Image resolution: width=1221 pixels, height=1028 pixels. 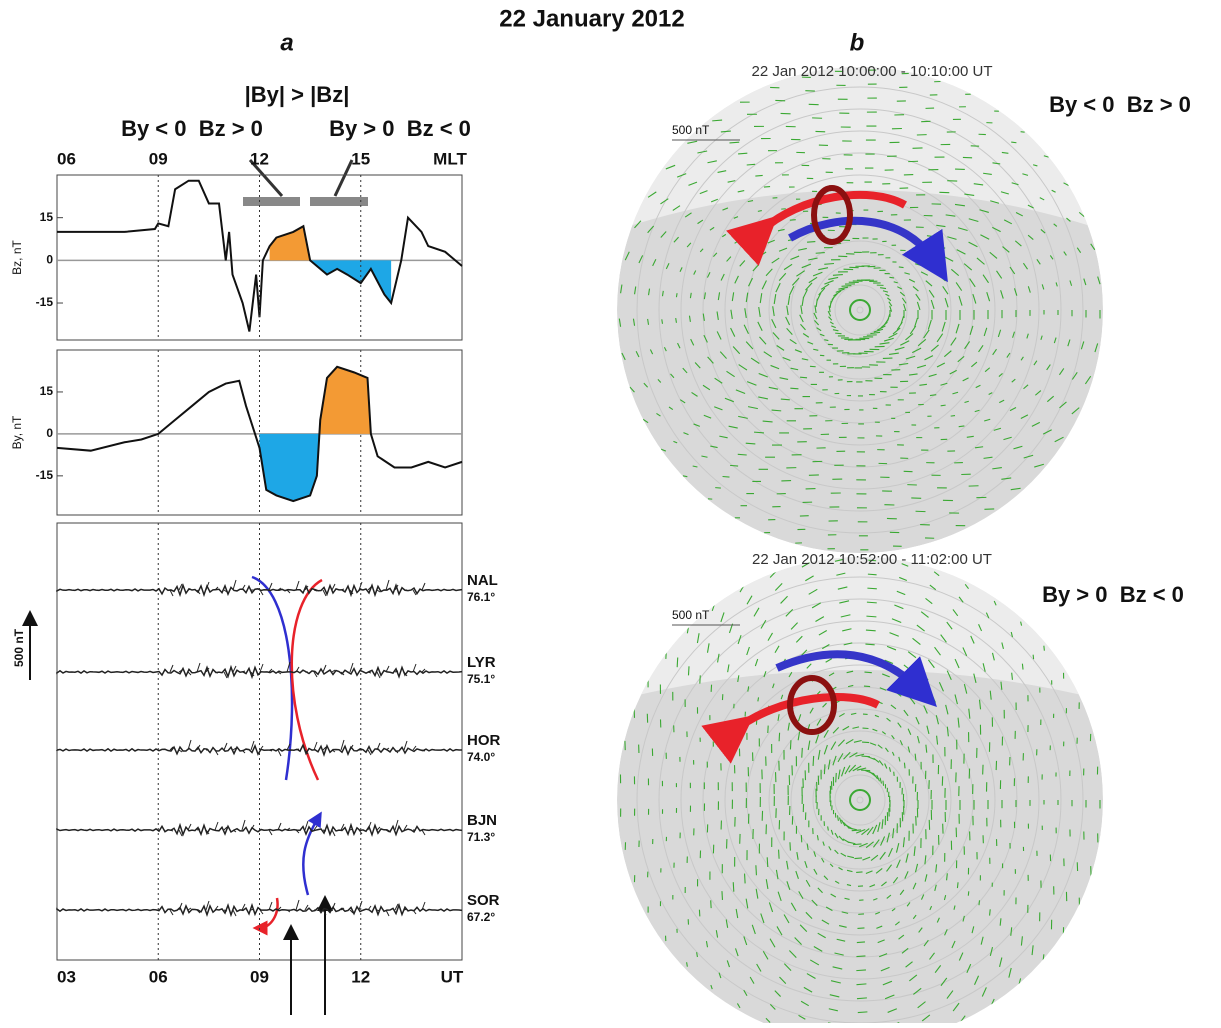 What do you see at coordinates (17, 432) in the screenshot?
I see `y-axis-label: By, nT` at bounding box center [17, 432].